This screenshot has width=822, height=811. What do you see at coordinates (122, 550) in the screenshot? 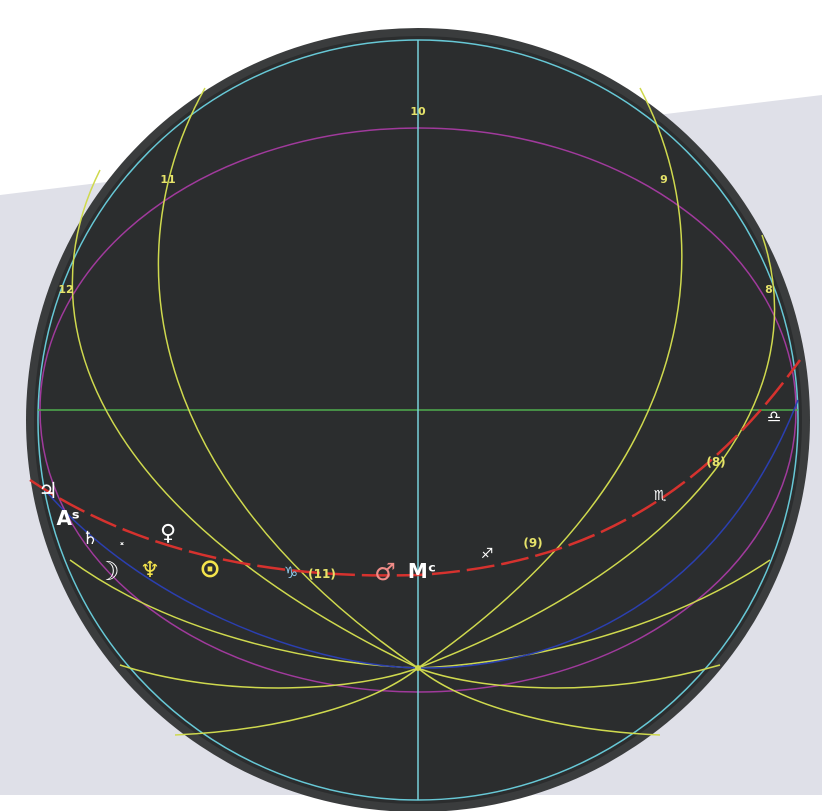
I see `uranus-glyph: ˟` at bounding box center [122, 550].